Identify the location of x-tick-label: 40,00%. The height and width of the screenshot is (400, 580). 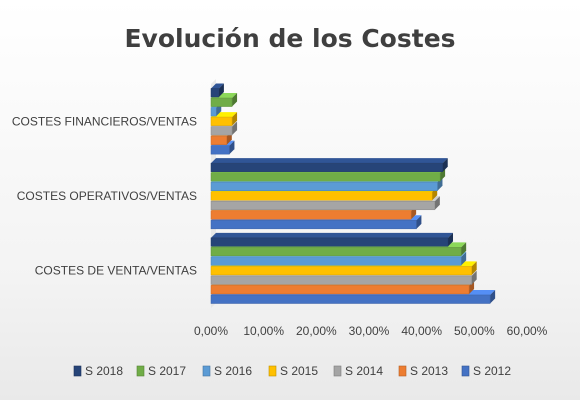
(421, 331).